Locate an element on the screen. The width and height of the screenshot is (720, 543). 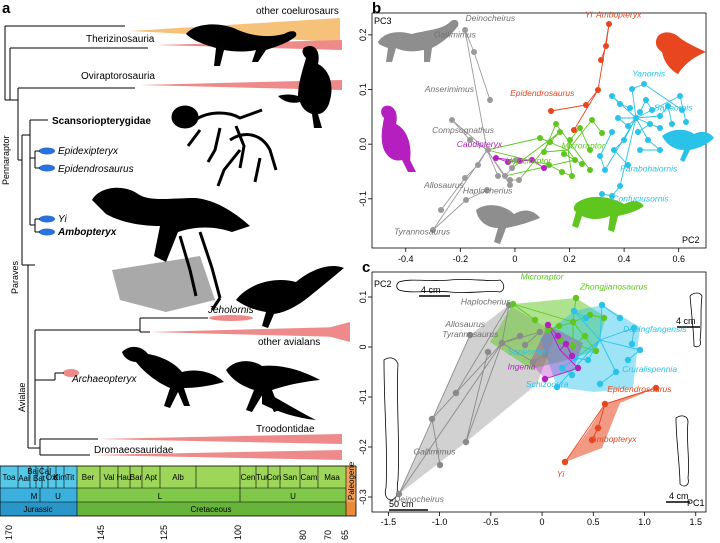
coelurosaurs-label: other coelurosaurs is located at coordinates (297, 11).